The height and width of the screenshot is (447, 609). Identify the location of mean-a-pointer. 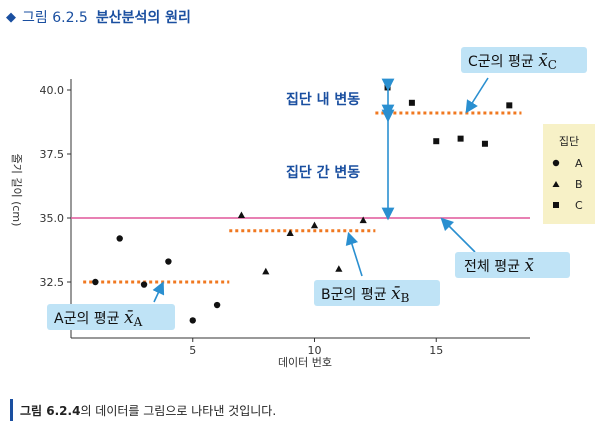
(158, 292).